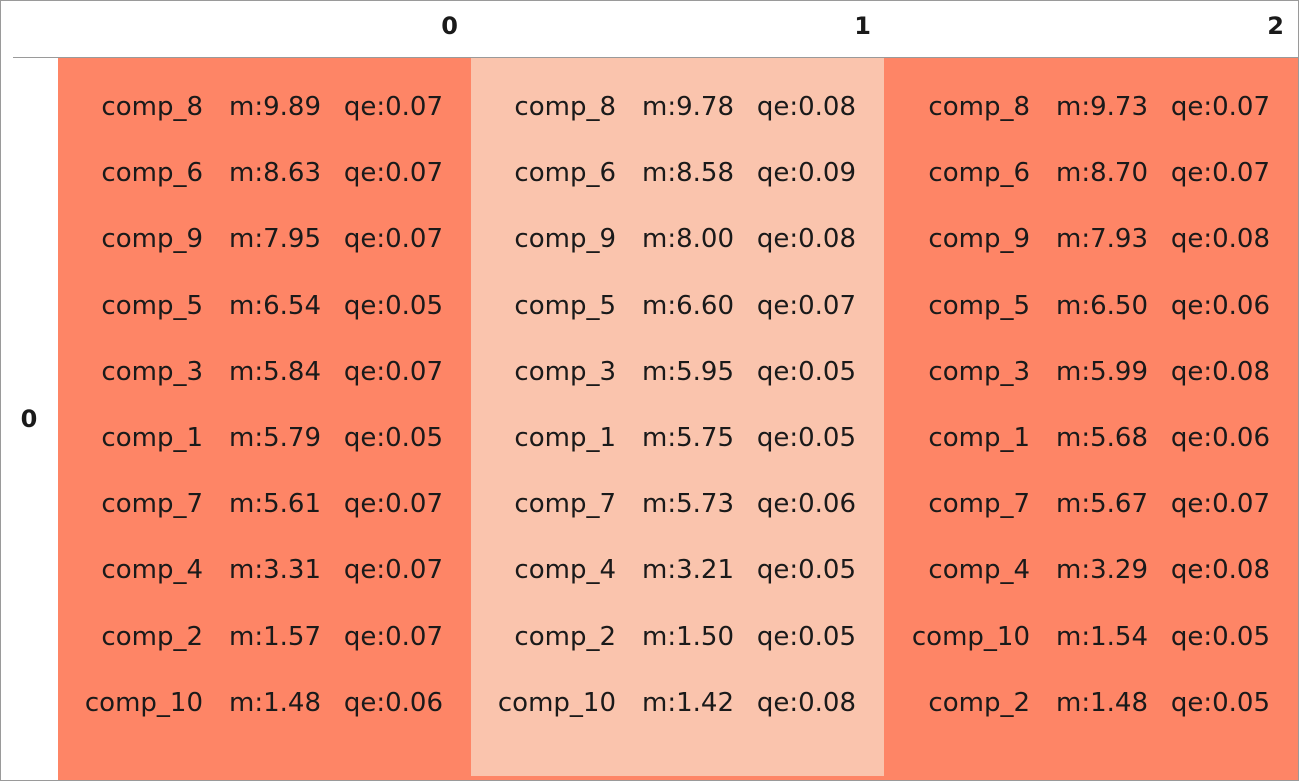 The height and width of the screenshot is (781, 1299). Describe the element at coordinates (688, 504) in the screenshot. I see `m-value: m:5.73` at that location.